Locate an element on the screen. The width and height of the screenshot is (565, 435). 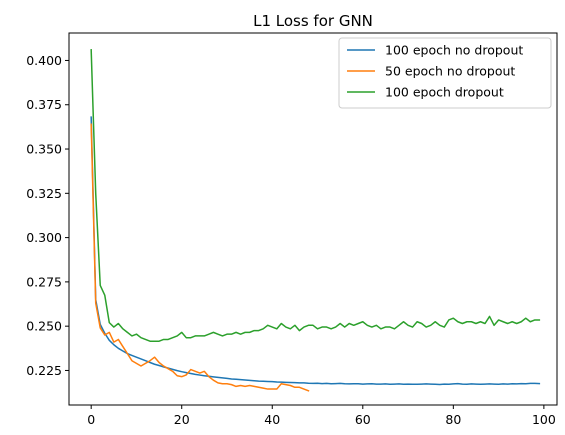
y-tick-label: 0.225 is located at coordinates (44, 370).